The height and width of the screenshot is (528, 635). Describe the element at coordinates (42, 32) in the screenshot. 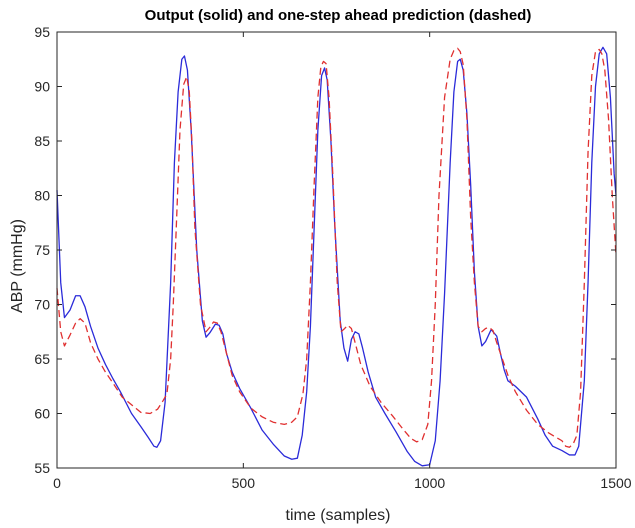

I see `y-tick-label: 95` at that location.